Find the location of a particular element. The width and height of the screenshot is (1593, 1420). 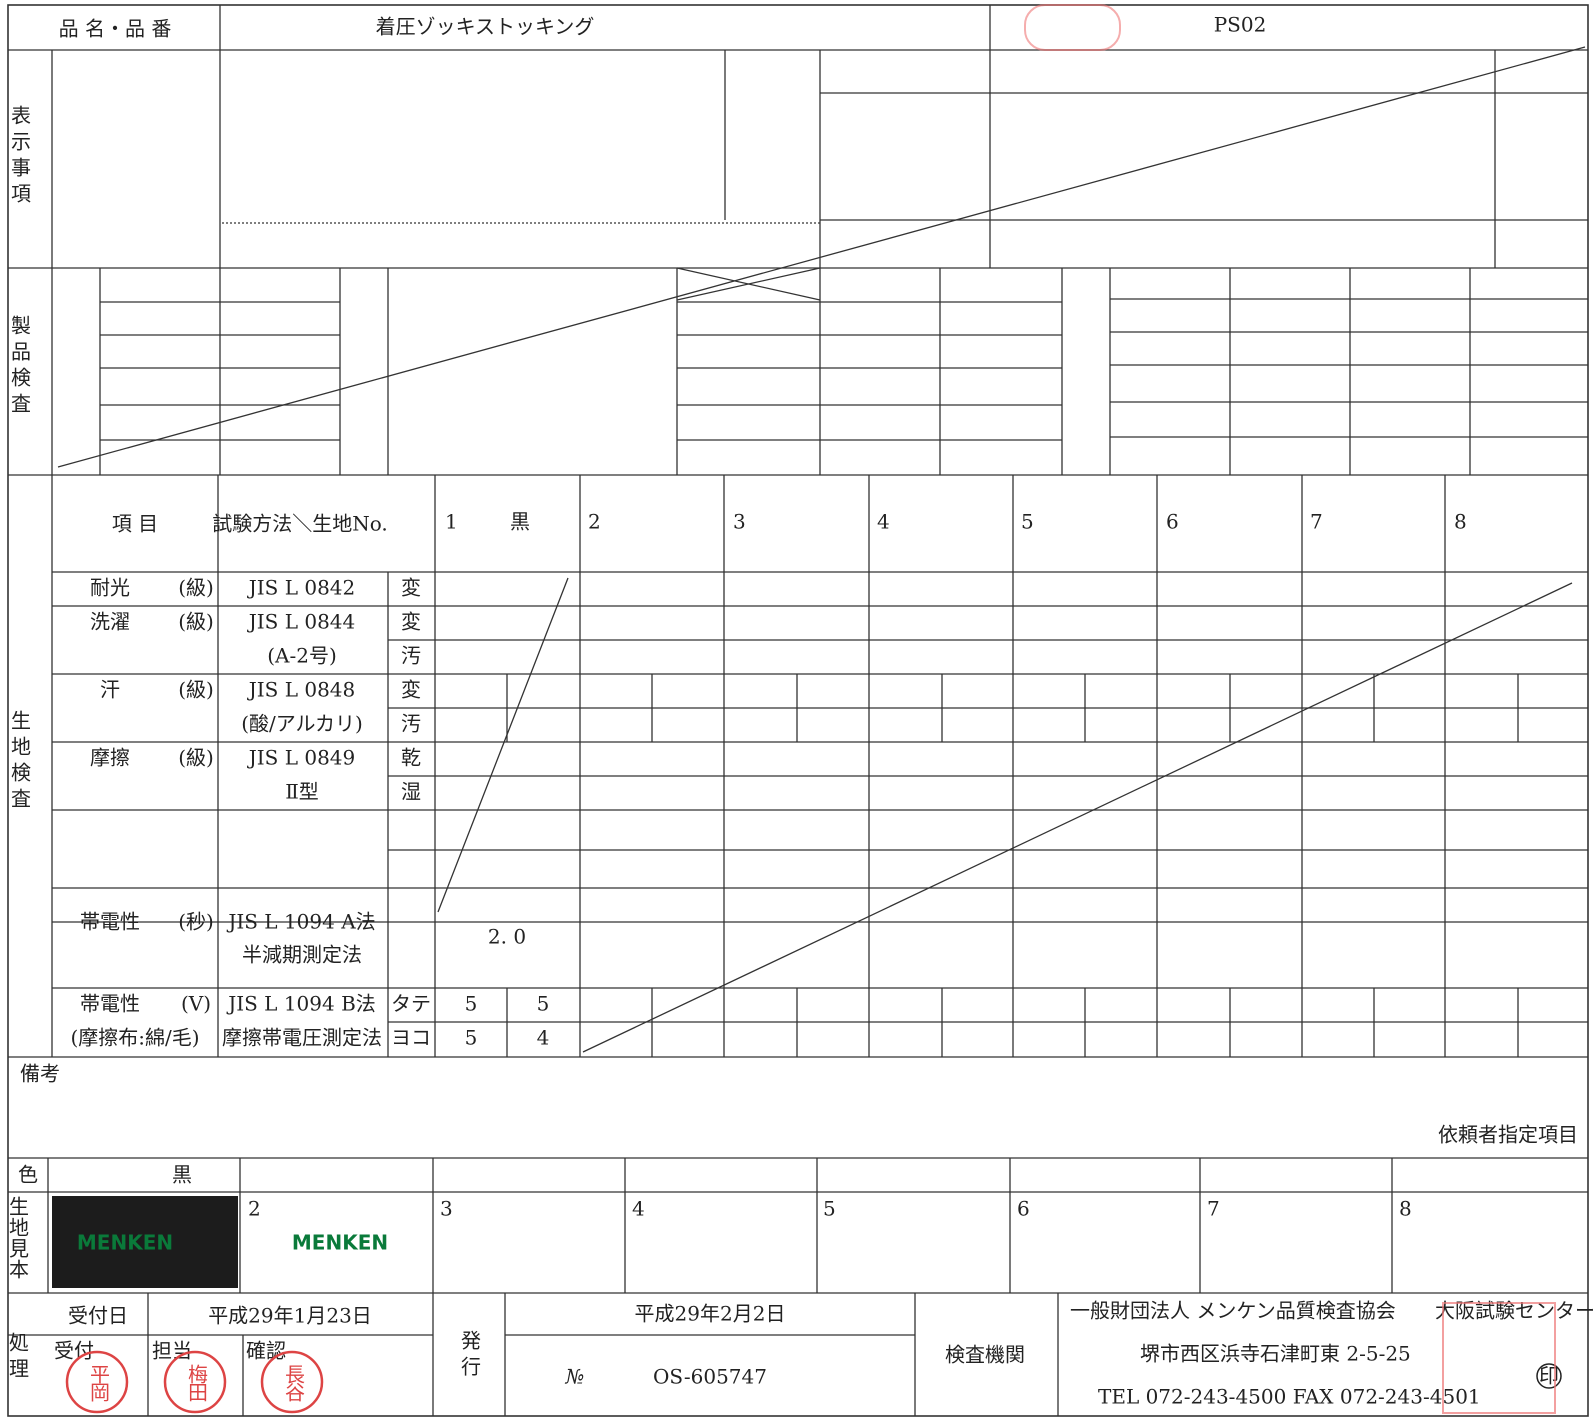

label: 平岡 is located at coordinates (99, 1383).